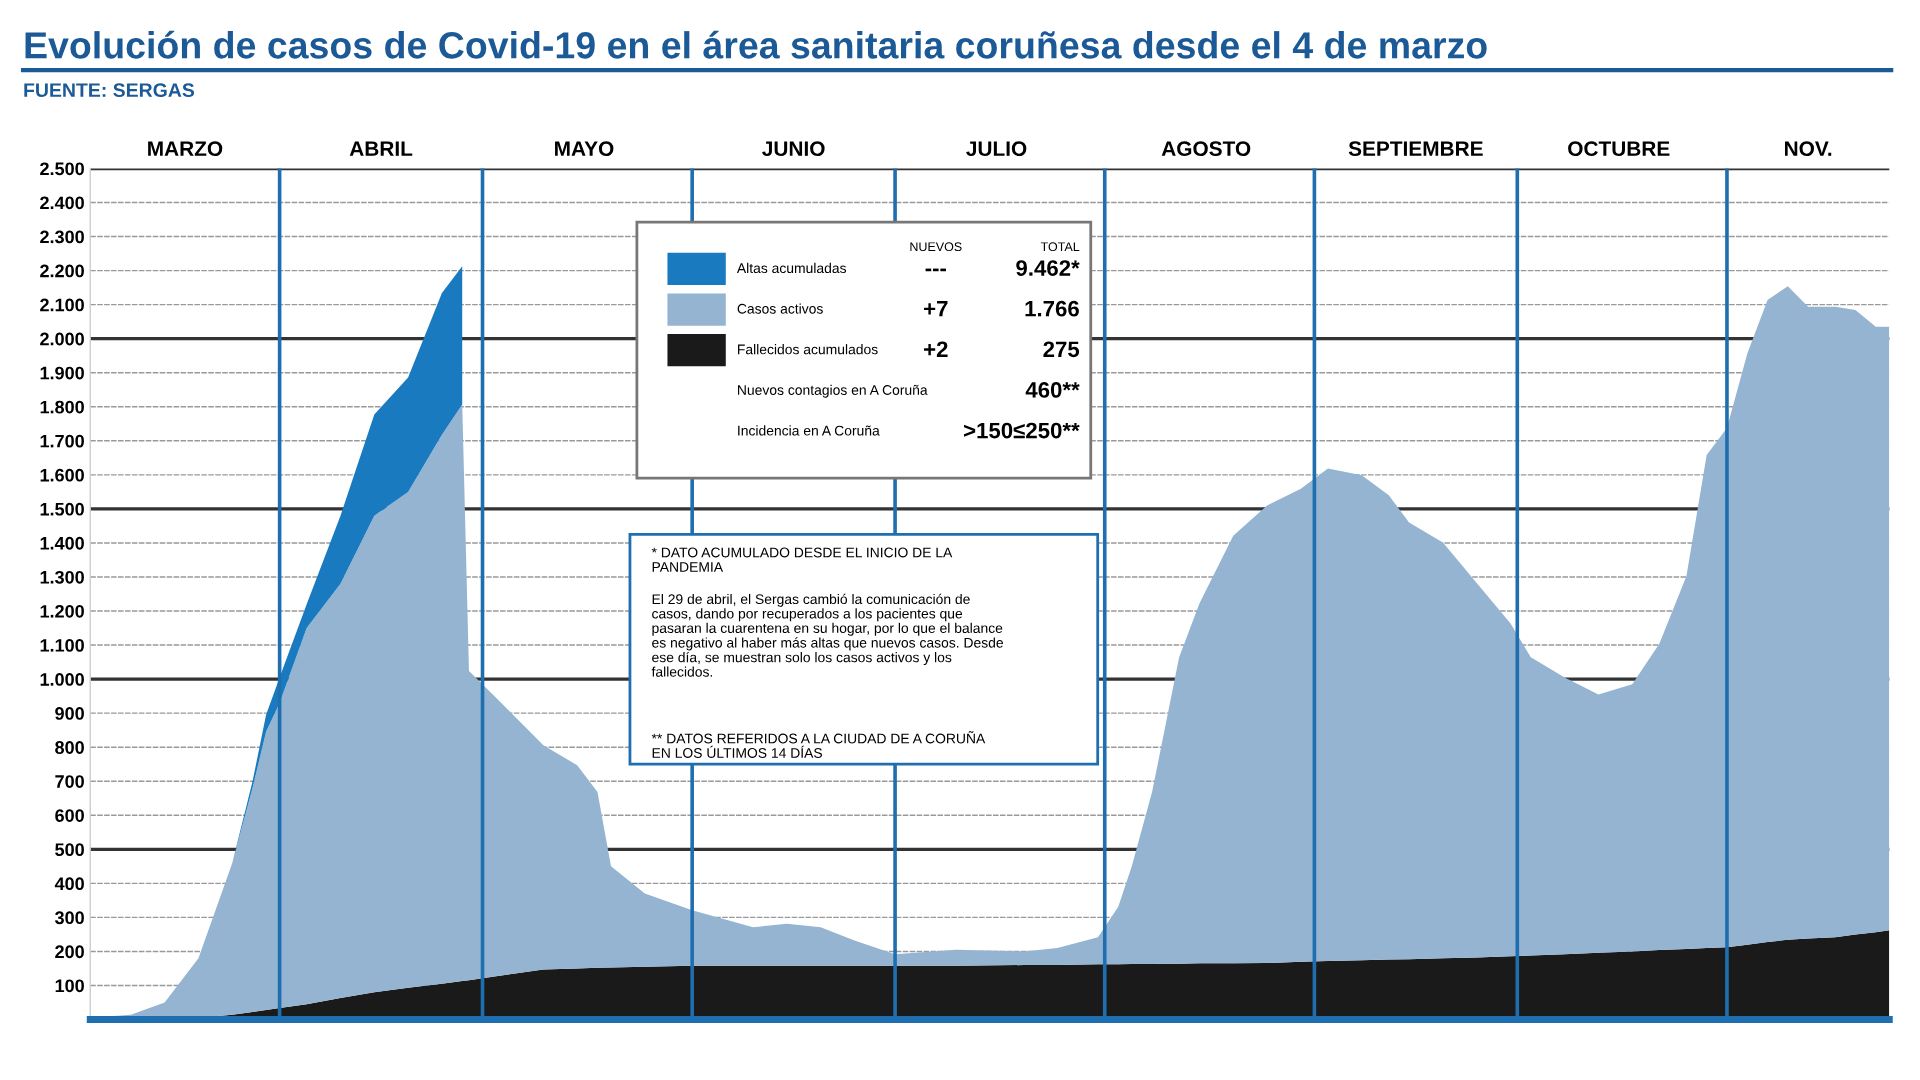 This screenshot has height=1080, width=1920. I want to click on y-tick-label: 1.300, so click(62, 577).